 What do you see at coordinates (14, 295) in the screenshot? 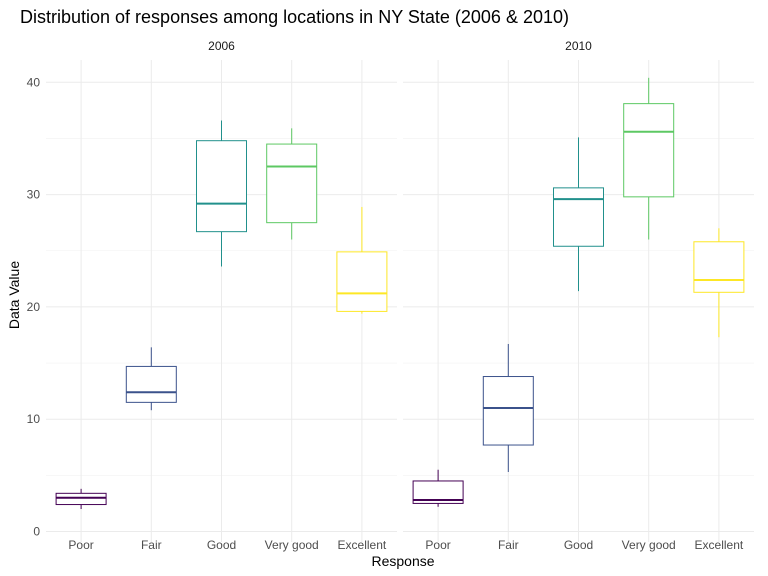
I see `y-axis-title: Data Value` at bounding box center [14, 295].